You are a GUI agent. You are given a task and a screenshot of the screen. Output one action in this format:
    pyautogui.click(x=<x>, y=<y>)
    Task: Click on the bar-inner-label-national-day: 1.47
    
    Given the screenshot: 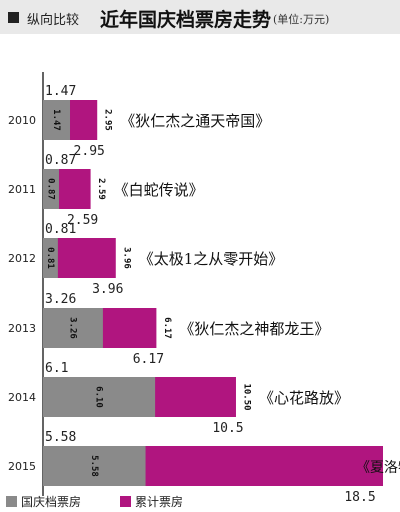 What is the action you would take?
    pyautogui.click(x=56, y=120)
    